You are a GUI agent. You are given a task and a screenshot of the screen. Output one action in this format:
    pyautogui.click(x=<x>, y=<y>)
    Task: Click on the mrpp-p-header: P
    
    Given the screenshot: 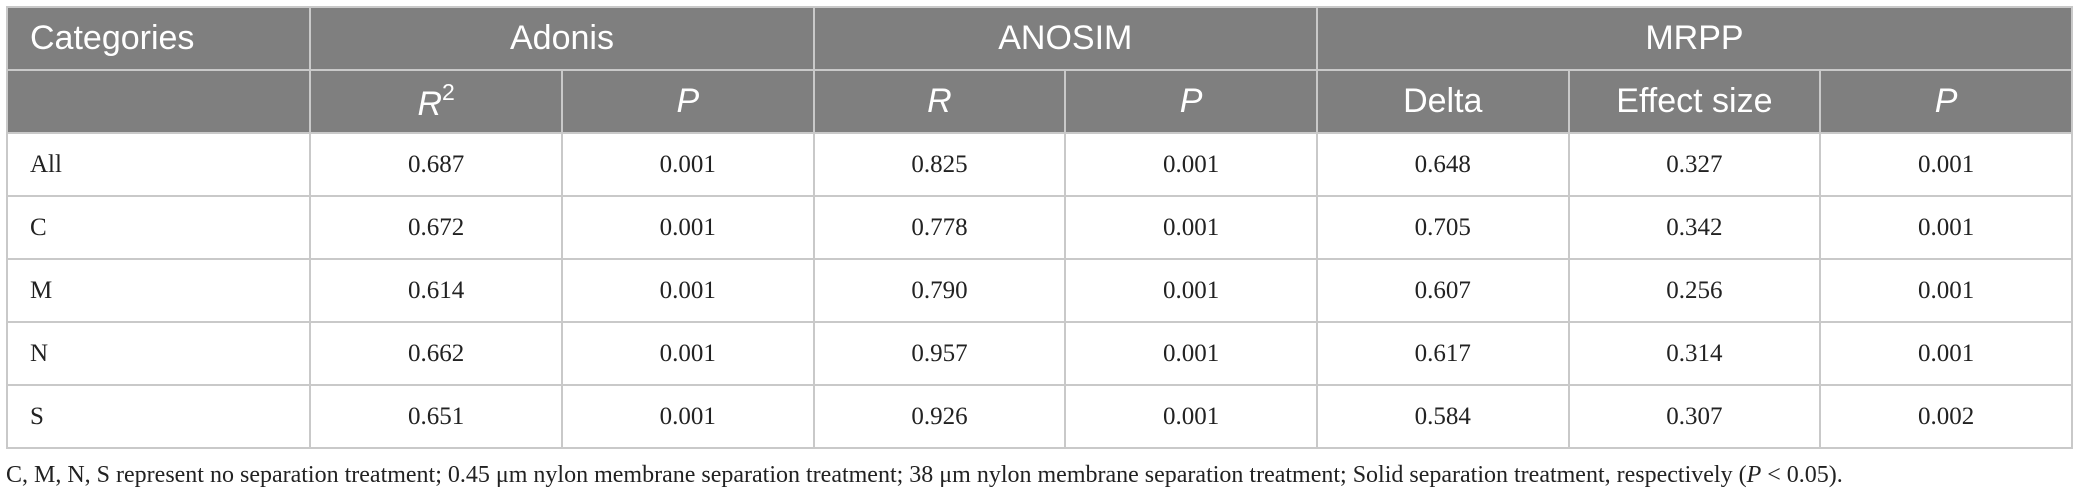 What is the action you would take?
    pyautogui.click(x=1946, y=101)
    